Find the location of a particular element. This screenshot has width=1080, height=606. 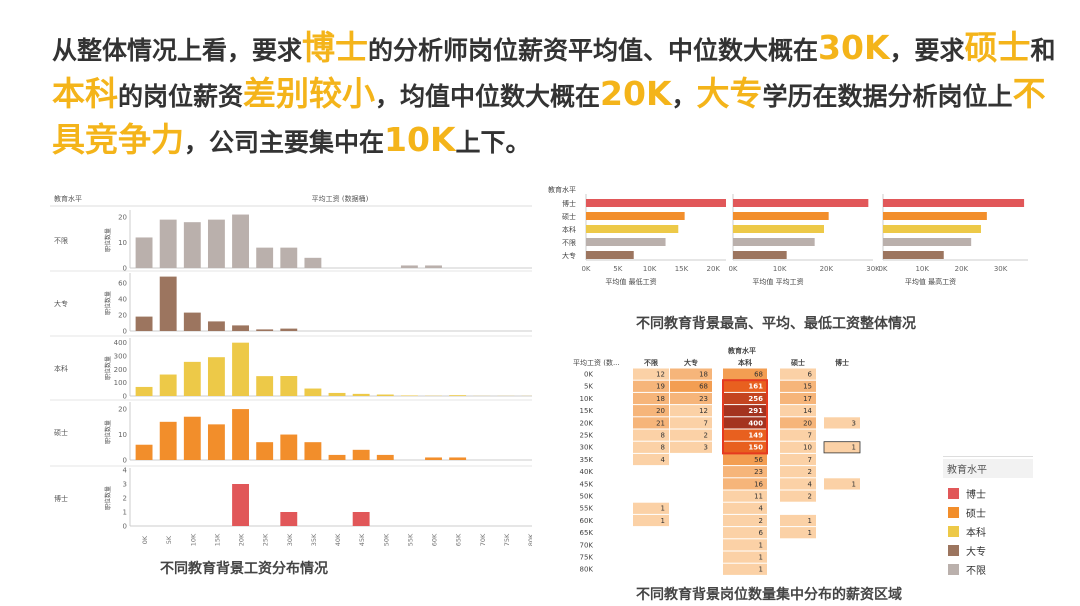

panel-ylabel: 职位数量 is located at coordinates (108, 303).